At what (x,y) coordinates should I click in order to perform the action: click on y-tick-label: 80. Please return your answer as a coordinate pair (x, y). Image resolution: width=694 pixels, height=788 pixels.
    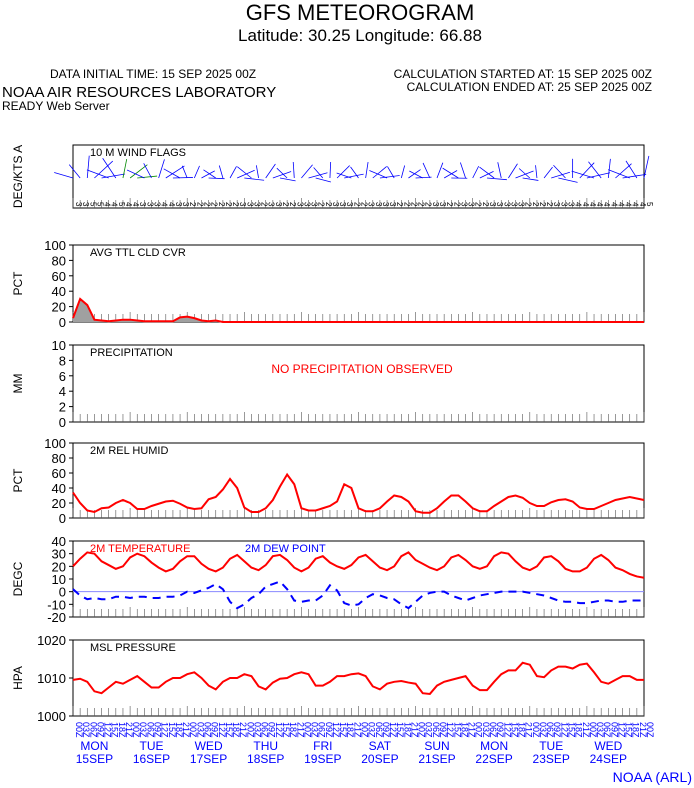
    Looking at the image, I should click on (59, 260).